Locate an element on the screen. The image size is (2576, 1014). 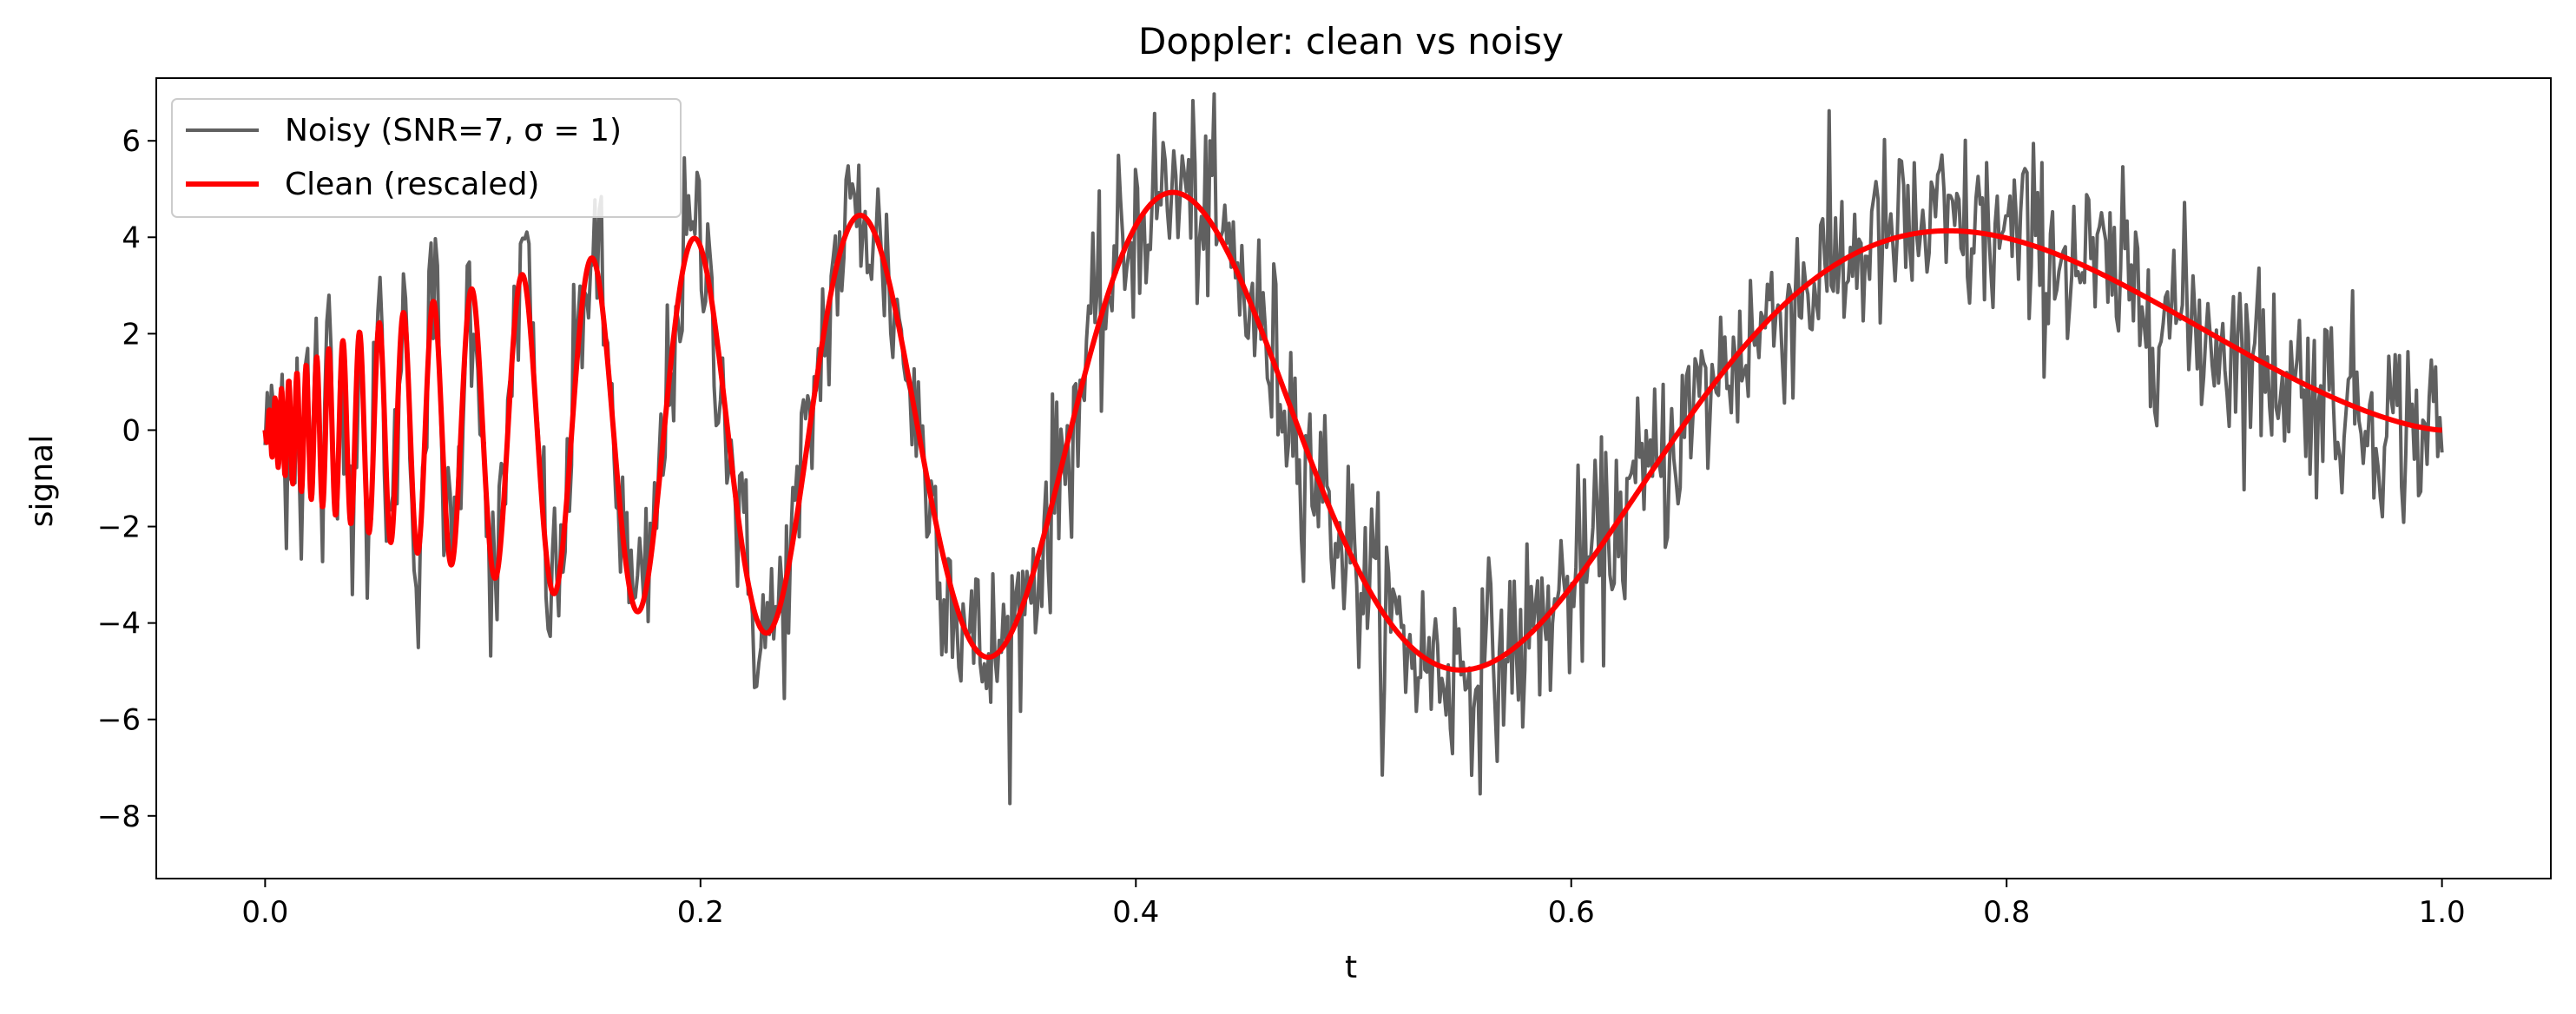
legend-box is located at coordinates (426, 158).